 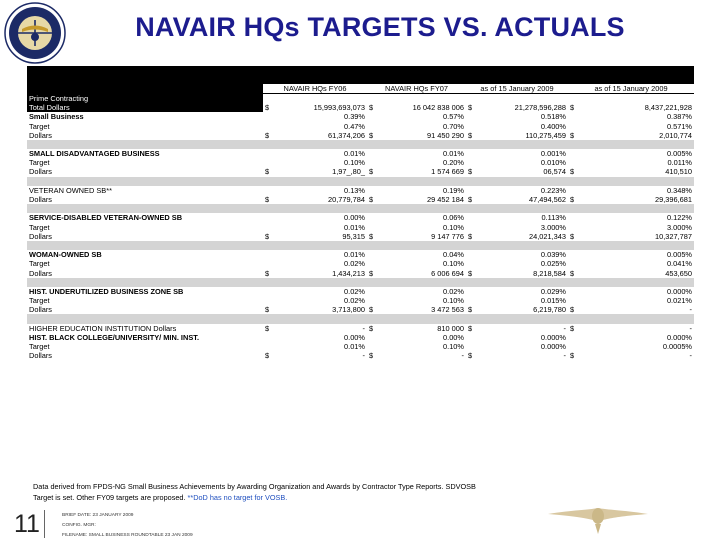 I want to click on row-label: HIST. UNDERUTILIZED BUSINESS ZONE SB, so click(x=145, y=291).